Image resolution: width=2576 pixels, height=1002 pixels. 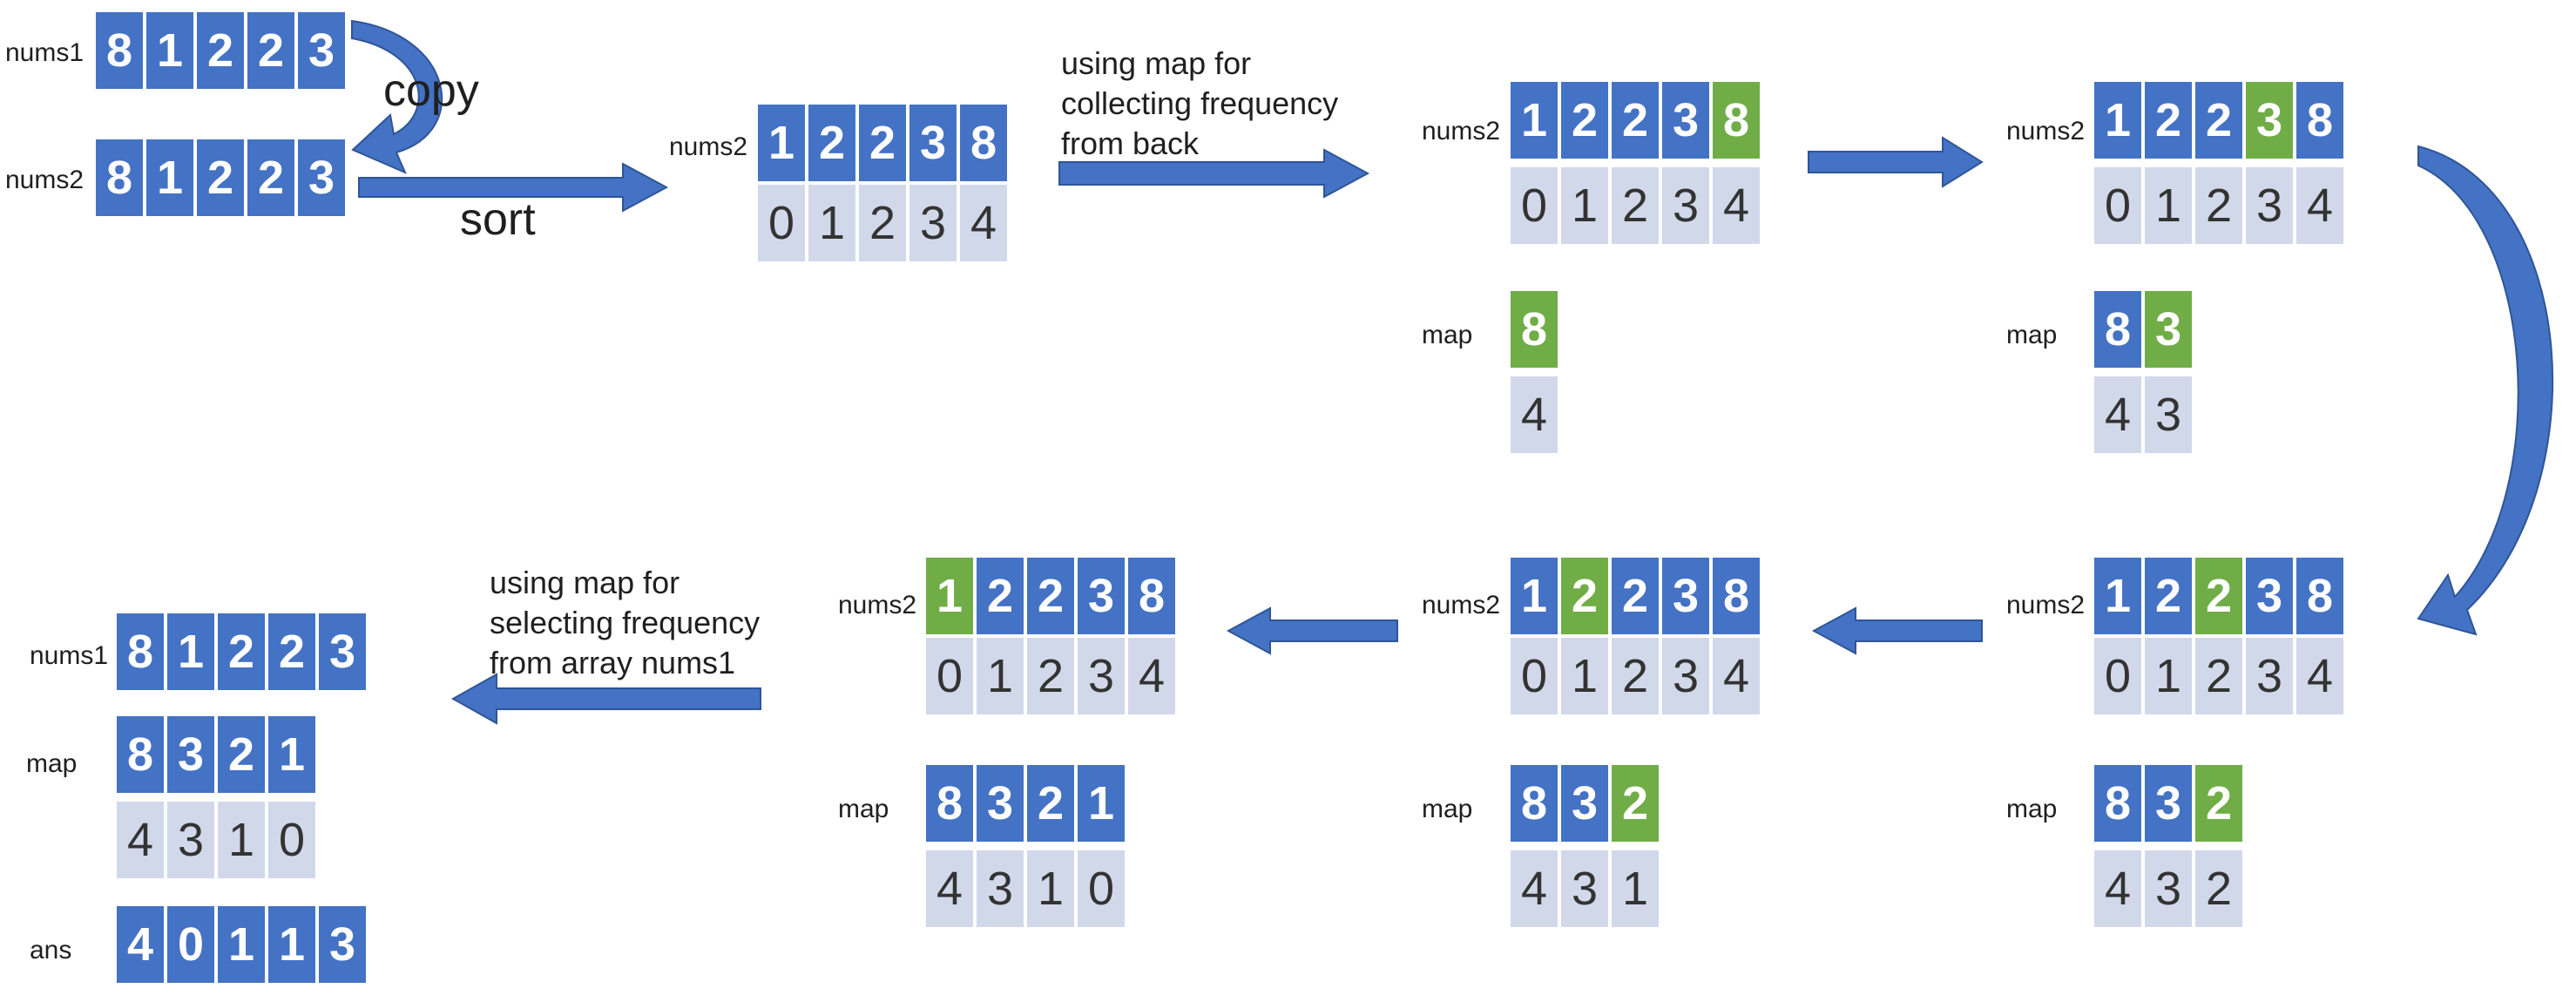 What do you see at coordinates (949, 596) in the screenshot?
I see `highlighted-value-cell: 1` at bounding box center [949, 596].